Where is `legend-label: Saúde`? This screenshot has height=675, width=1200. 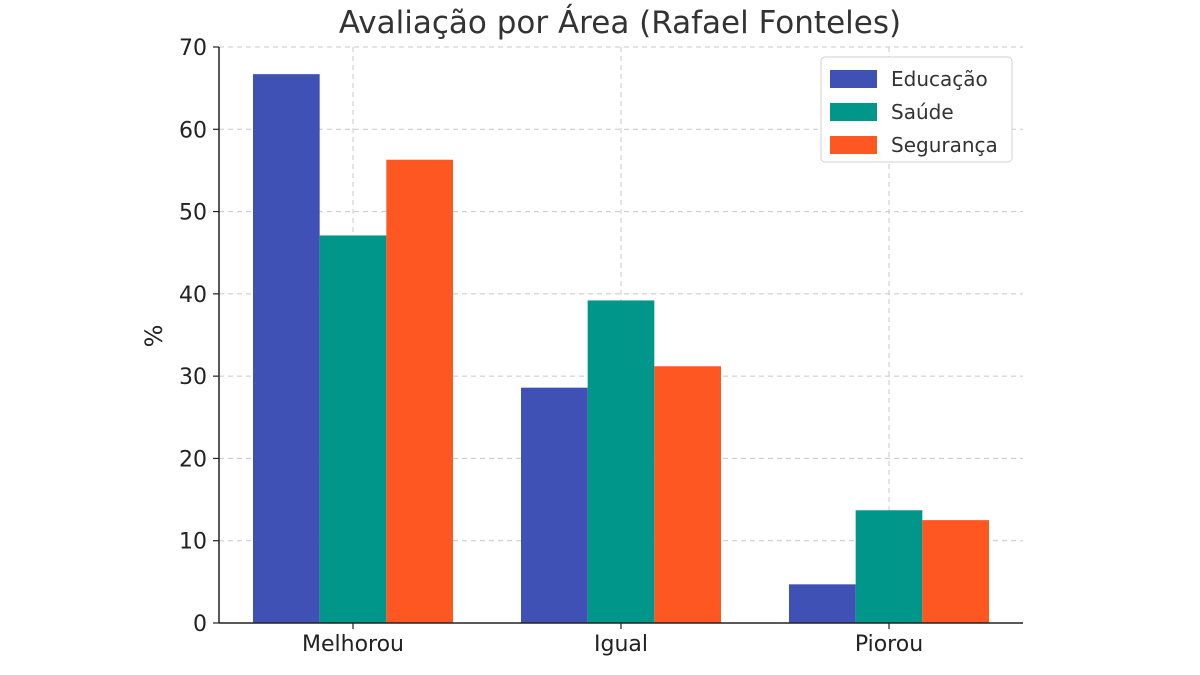 legend-label: Saúde is located at coordinates (922, 112).